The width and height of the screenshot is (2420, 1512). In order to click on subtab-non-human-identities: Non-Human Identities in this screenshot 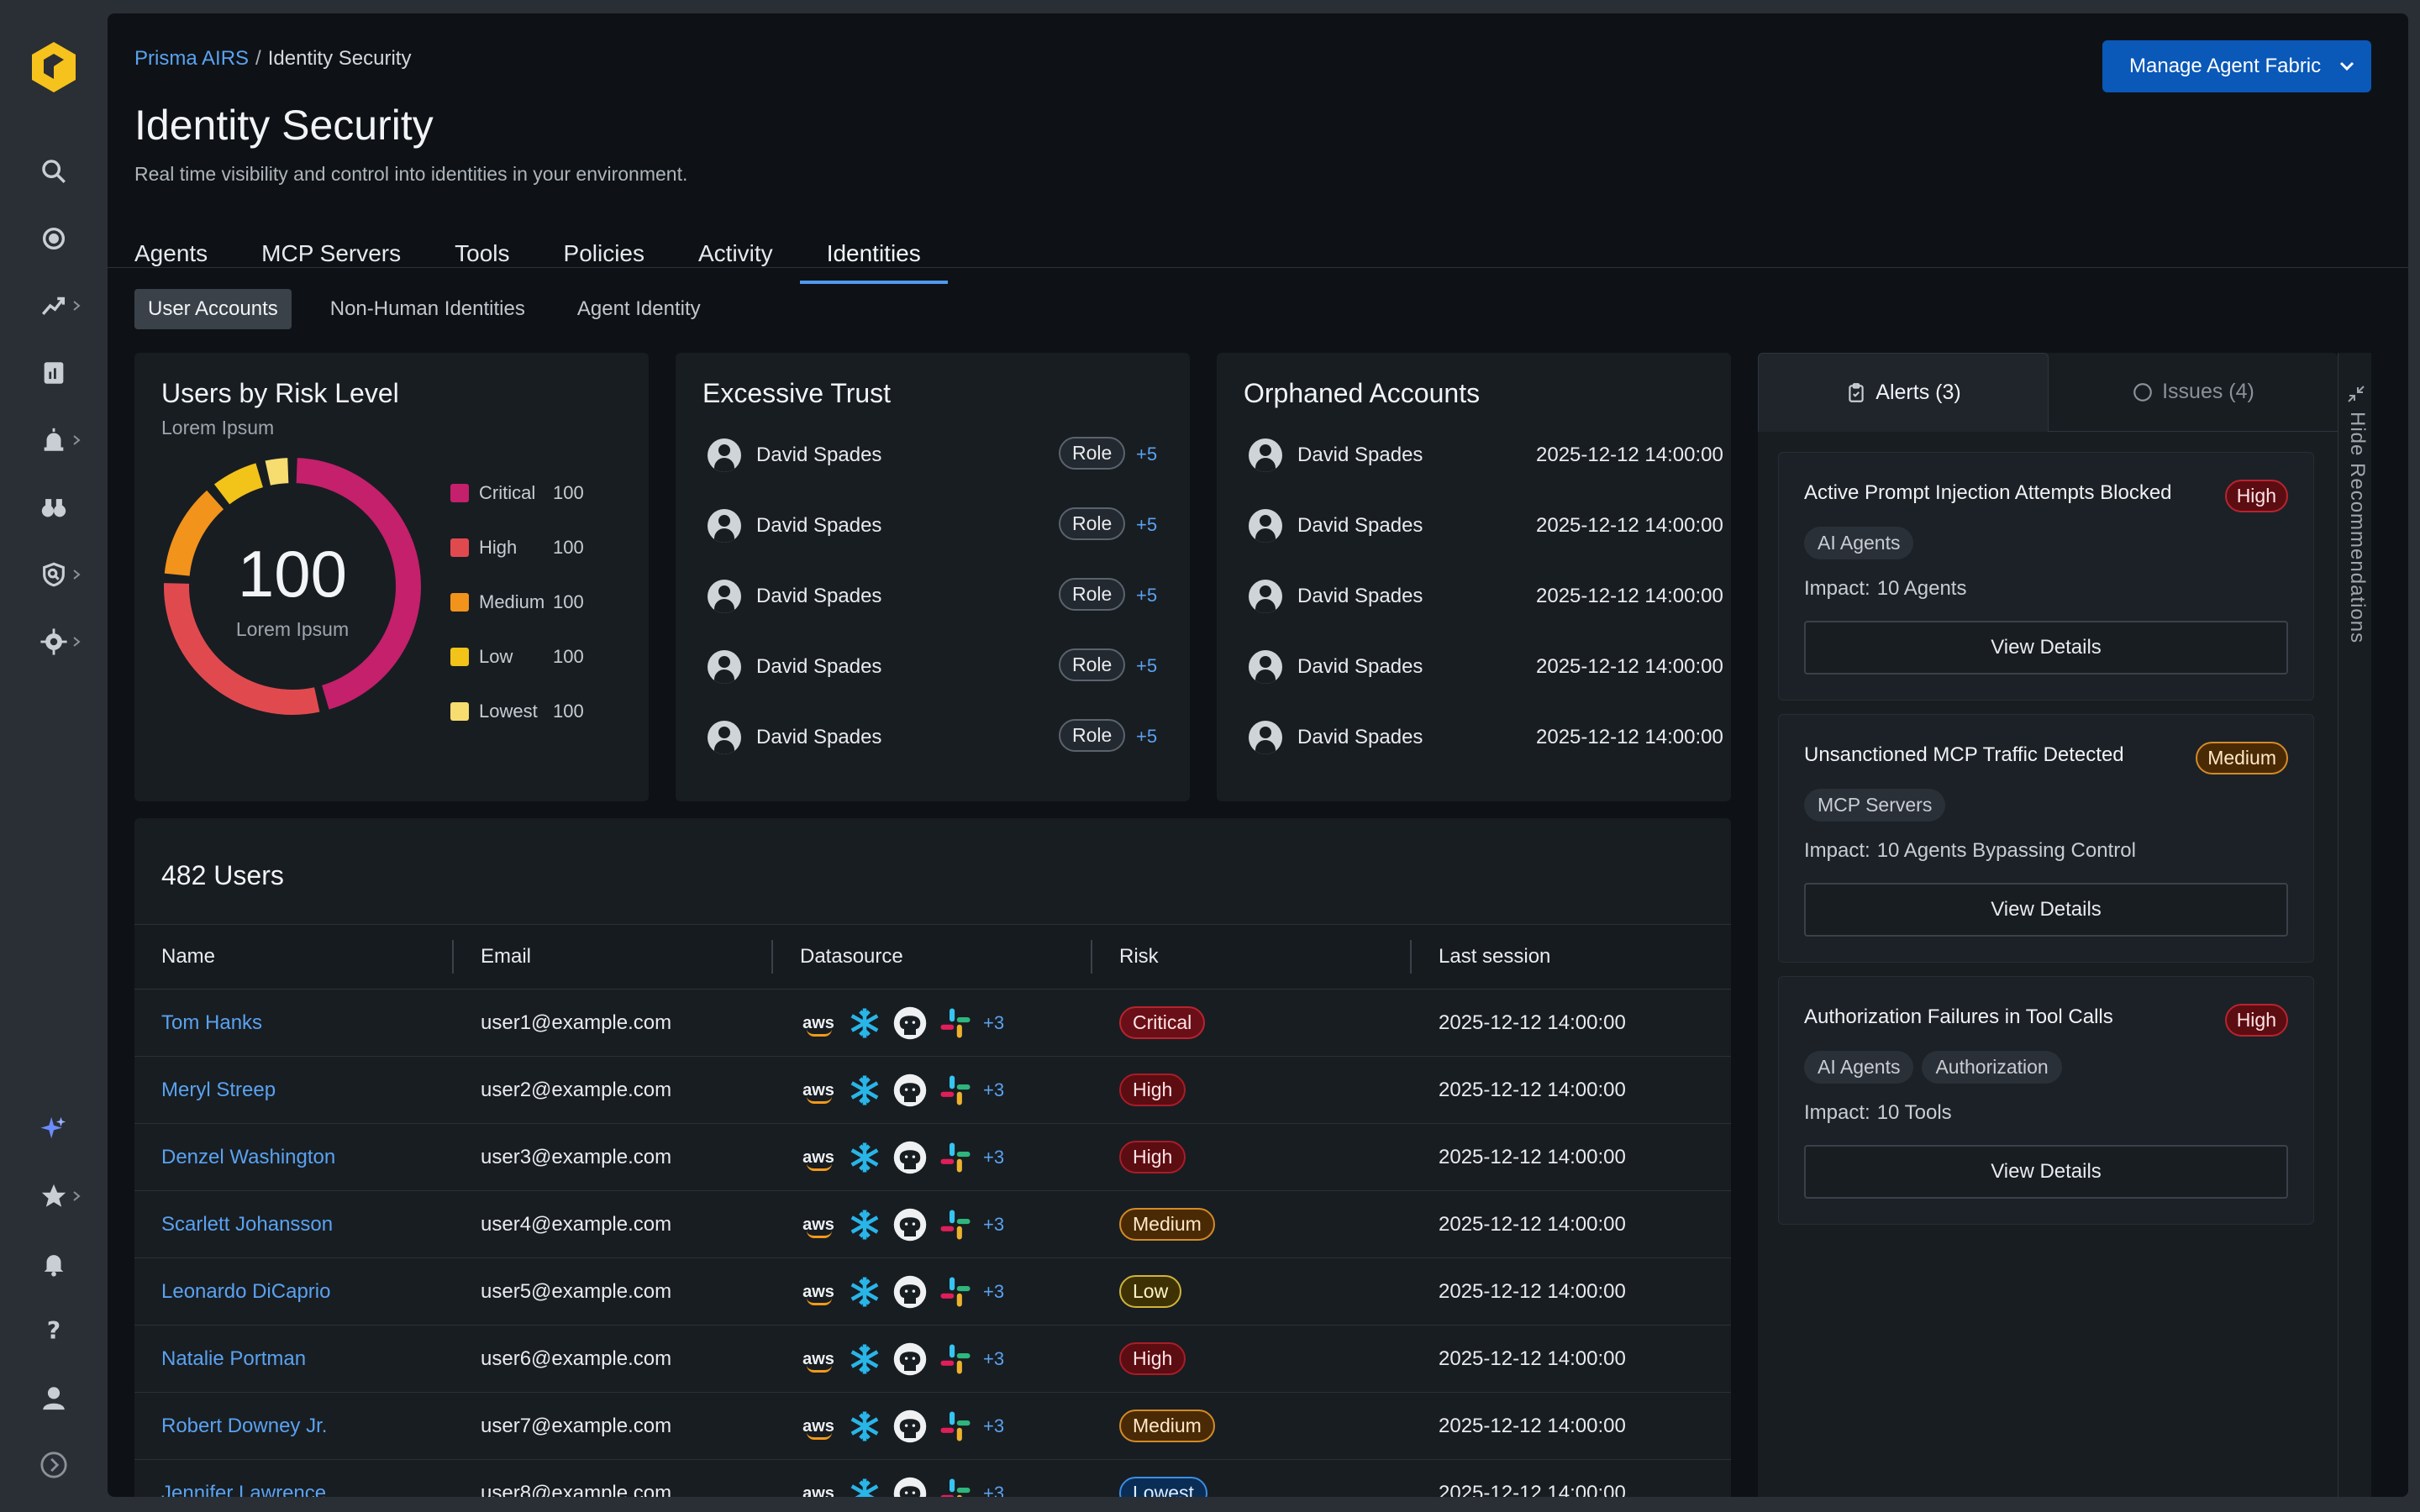, I will do `click(427, 308)`.